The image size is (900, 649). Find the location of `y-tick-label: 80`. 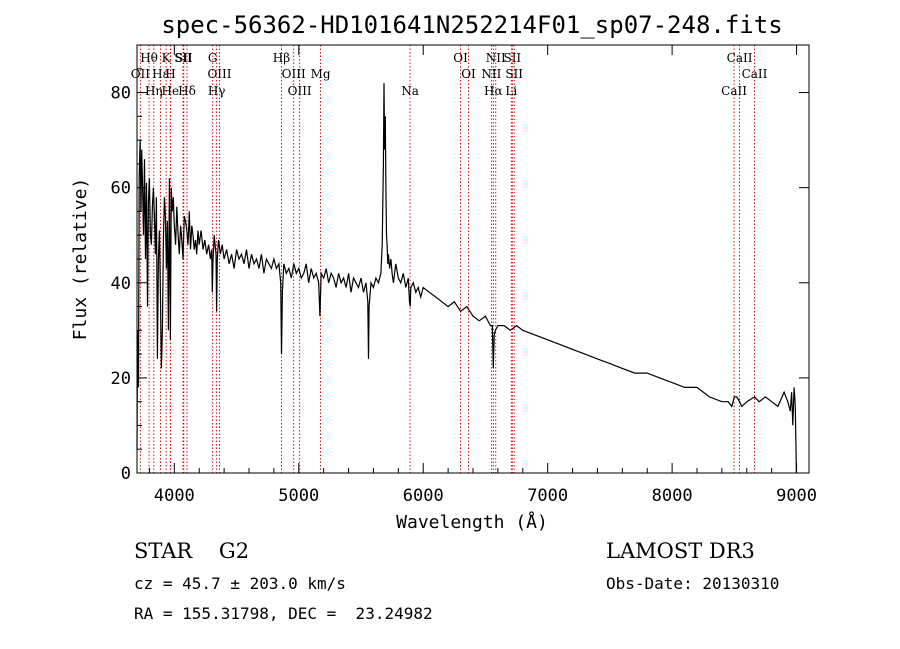

y-tick-label: 80 is located at coordinates (121, 94).